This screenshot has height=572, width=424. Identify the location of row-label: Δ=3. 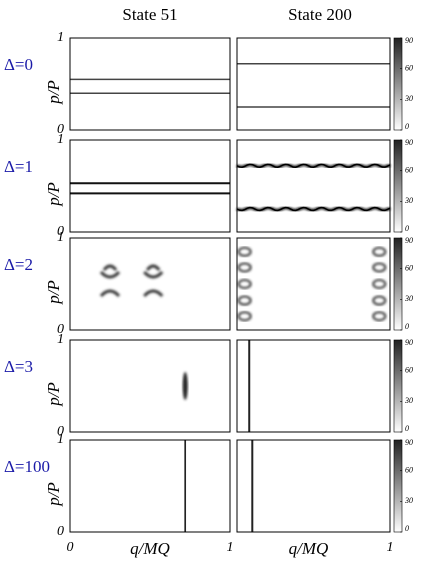
(18, 366).